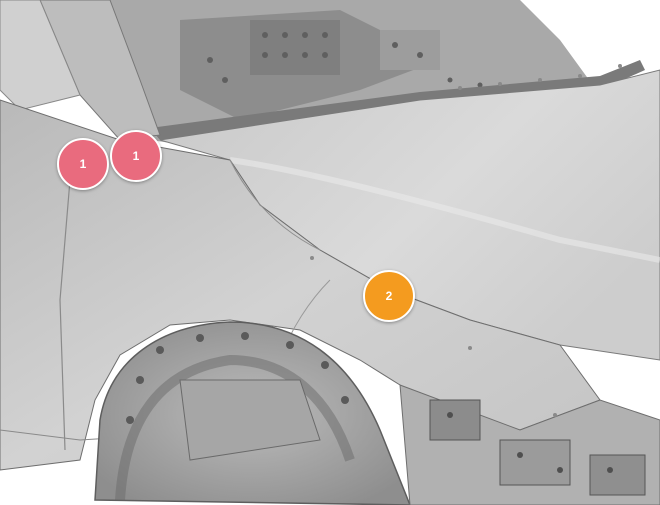 The image size is (660, 505). I want to click on callout-marker-2: 2, so click(389, 296).